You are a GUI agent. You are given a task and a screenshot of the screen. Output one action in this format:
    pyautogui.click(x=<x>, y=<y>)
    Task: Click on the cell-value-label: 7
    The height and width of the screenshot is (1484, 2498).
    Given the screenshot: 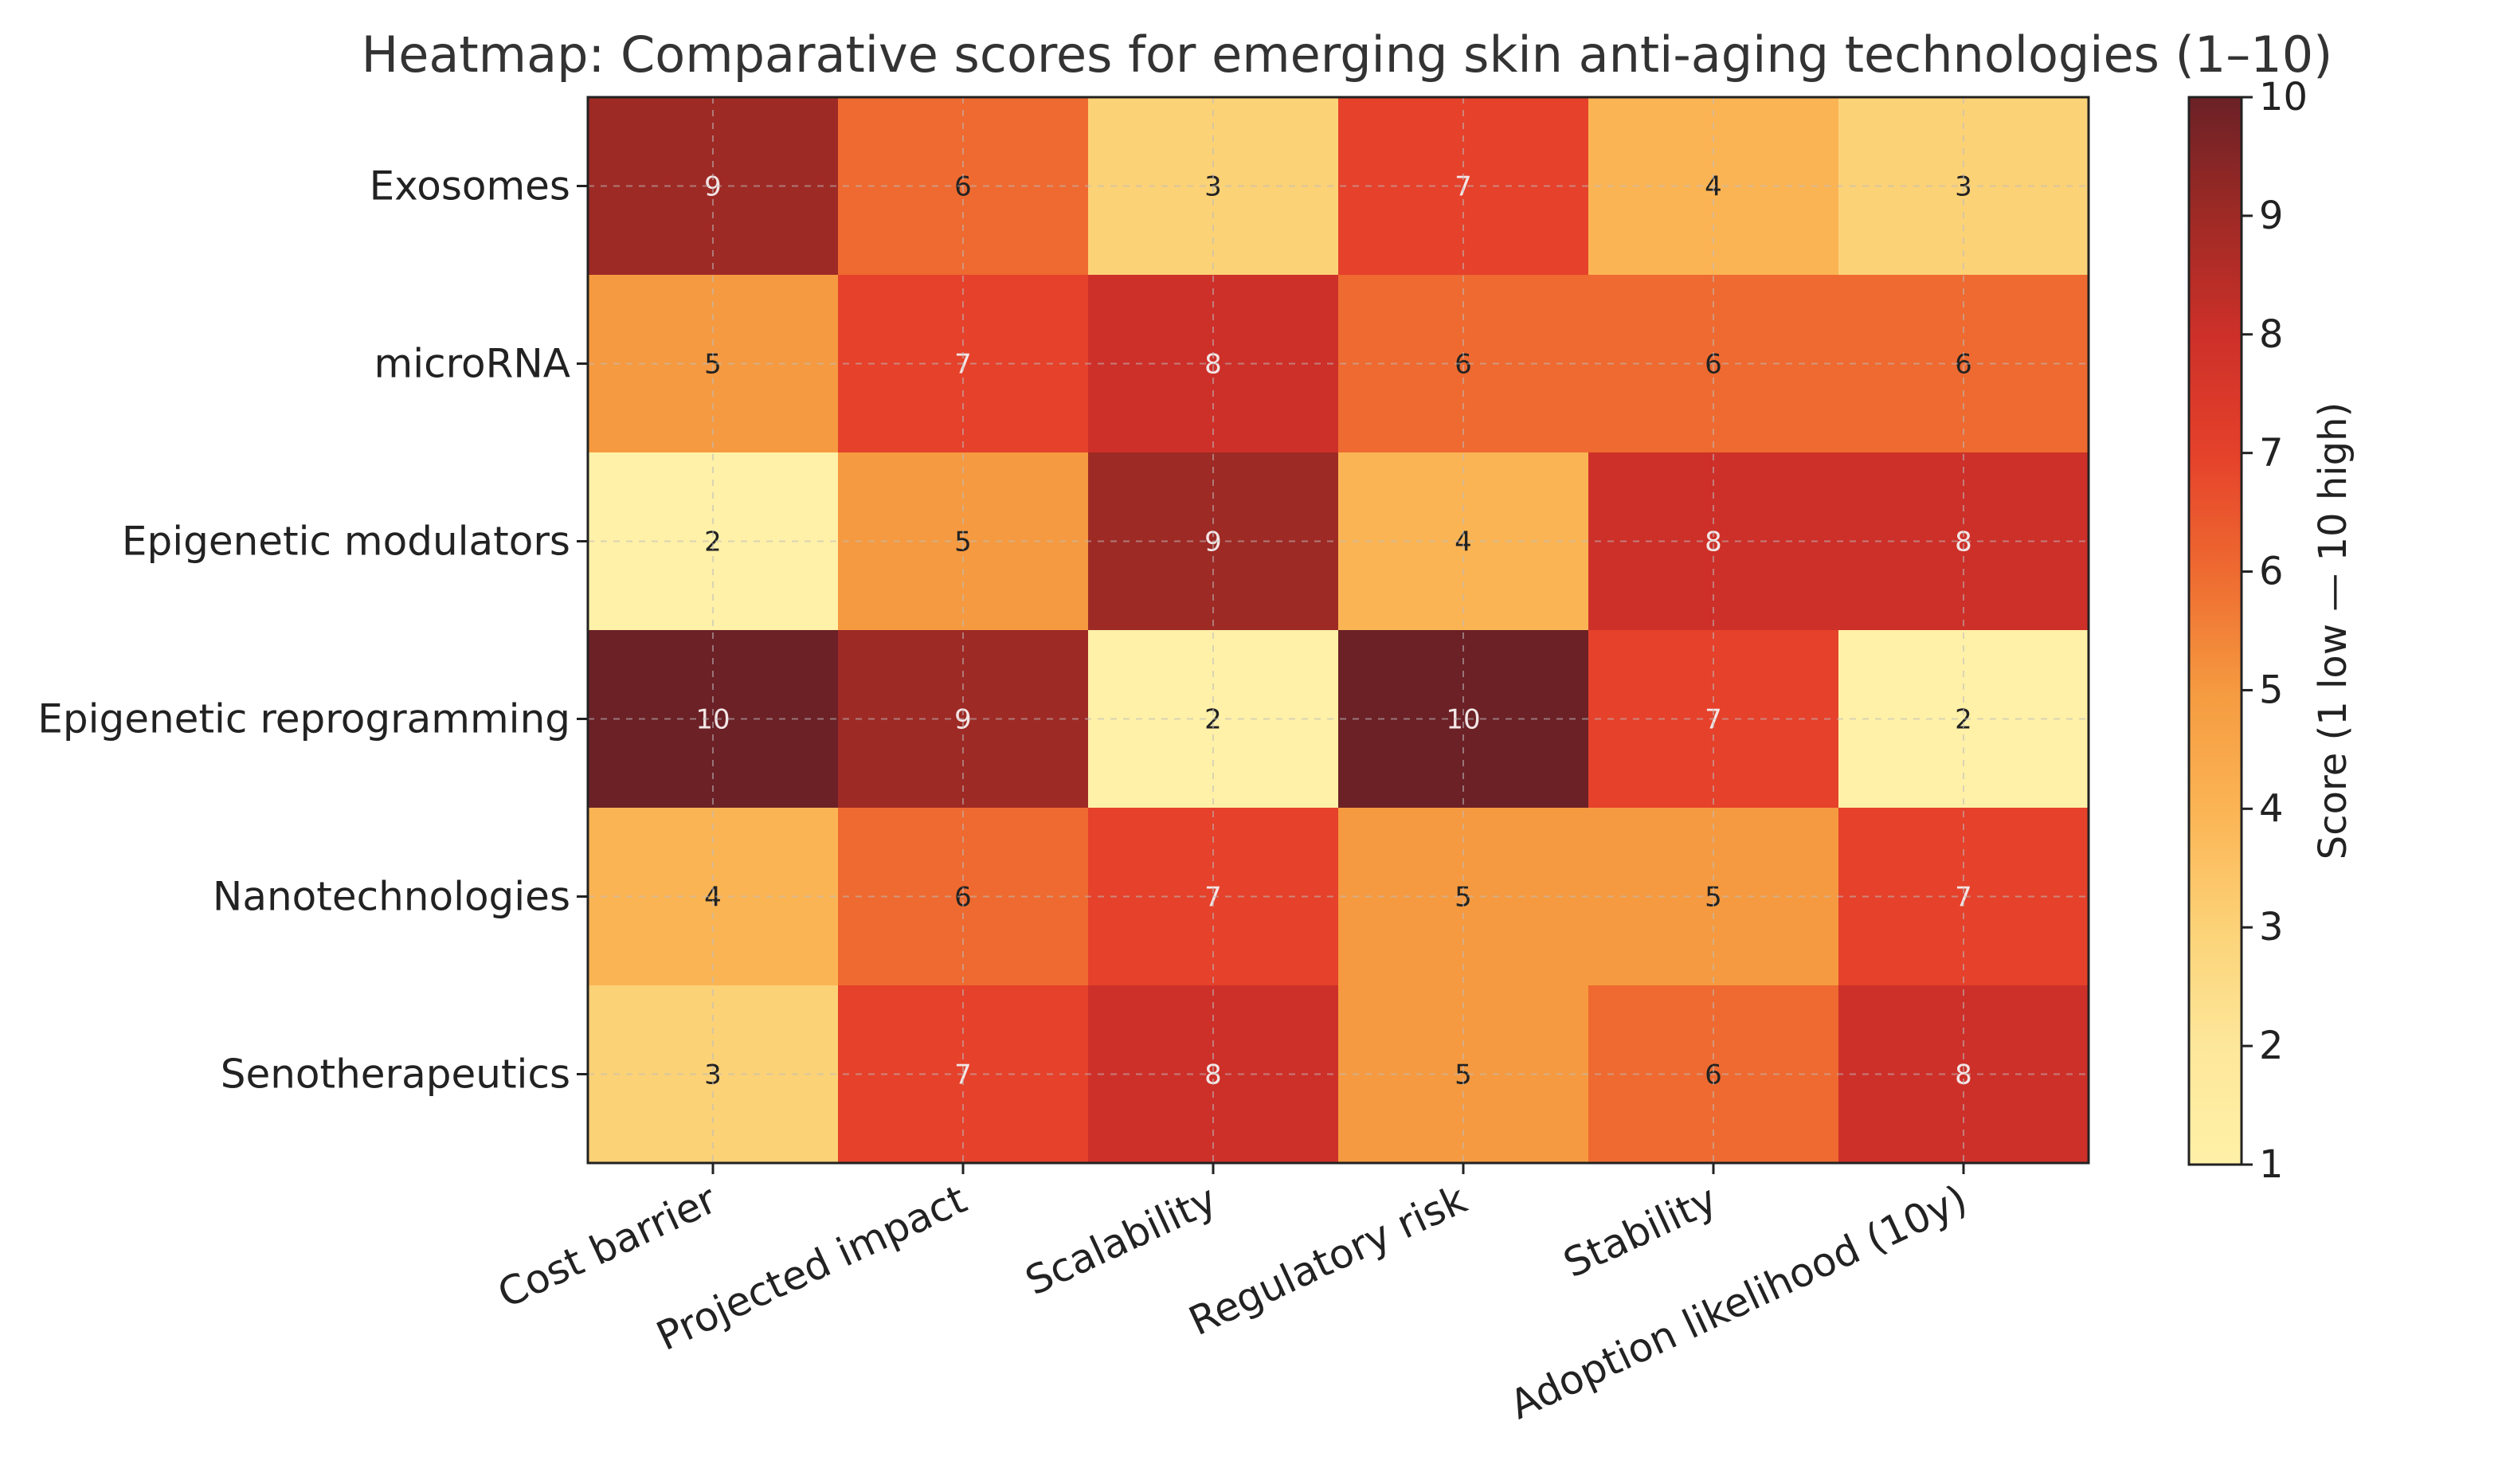 What is the action you would take?
    pyautogui.click(x=1963, y=898)
    